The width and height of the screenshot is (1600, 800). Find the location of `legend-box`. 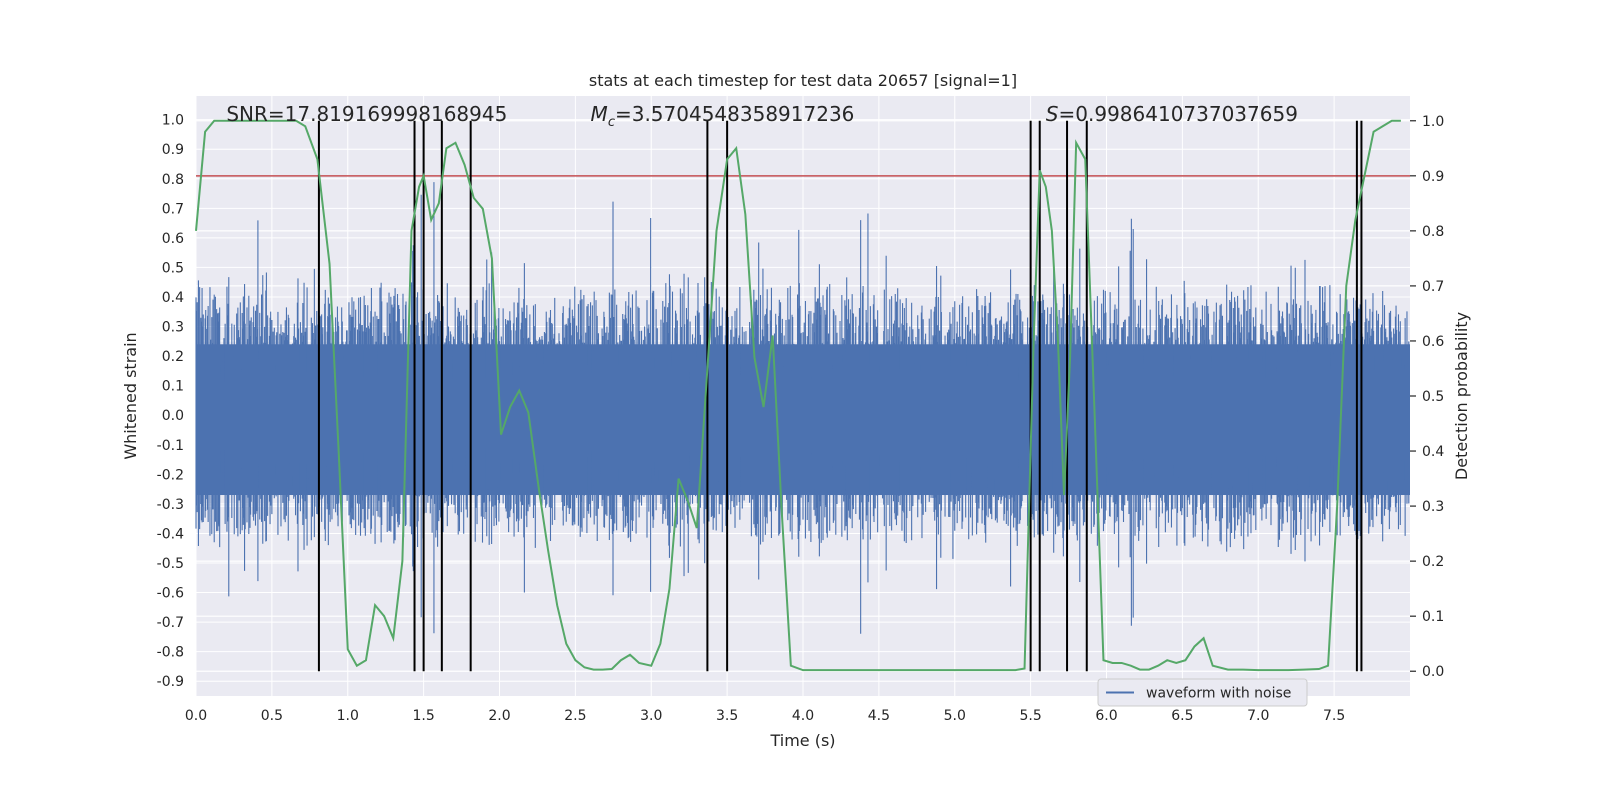

legend-box is located at coordinates (1202, 692).